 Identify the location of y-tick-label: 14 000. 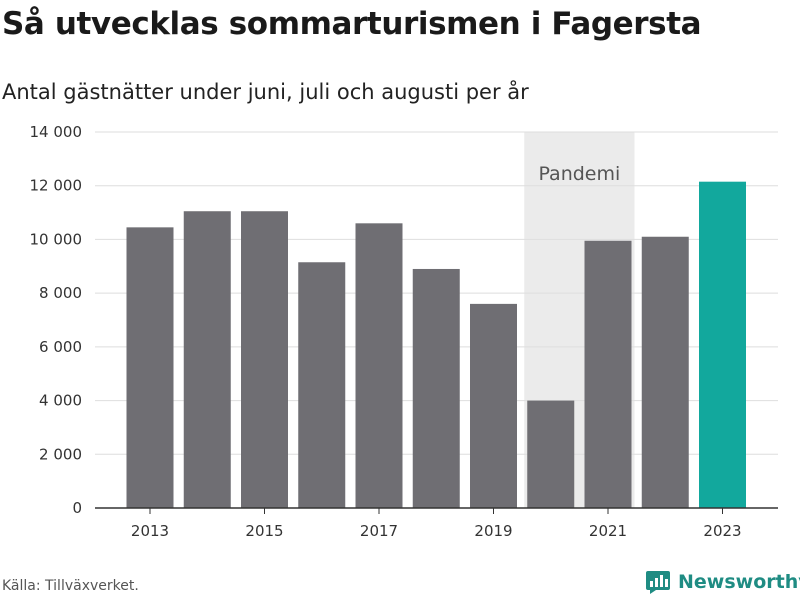
(56, 132).